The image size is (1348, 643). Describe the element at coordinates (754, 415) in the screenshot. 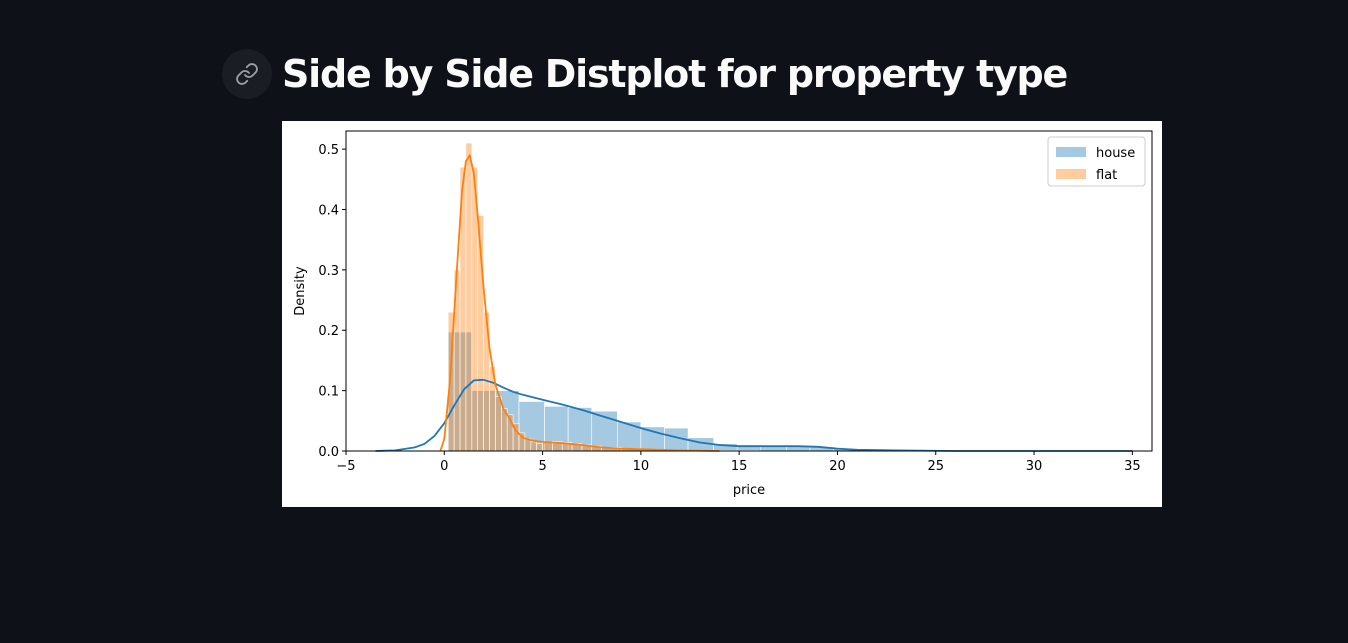

I see `kde-line-house` at that location.